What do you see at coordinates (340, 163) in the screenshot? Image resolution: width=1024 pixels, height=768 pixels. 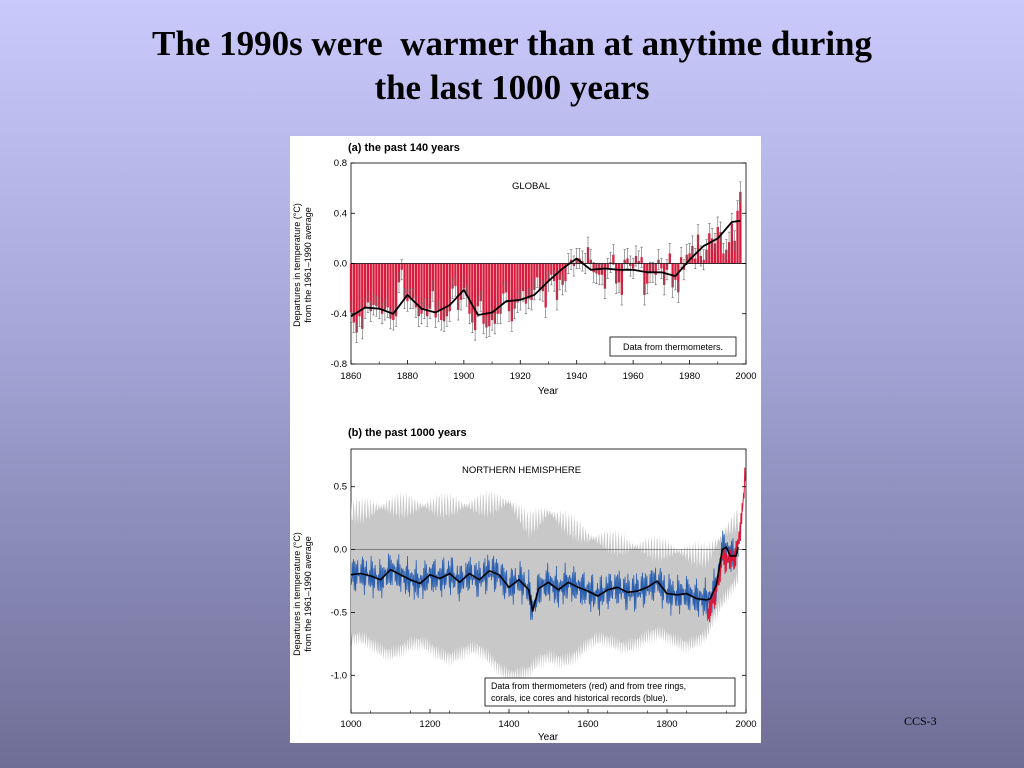 I see `chart-a-y-tick-label: 0.8` at bounding box center [340, 163].